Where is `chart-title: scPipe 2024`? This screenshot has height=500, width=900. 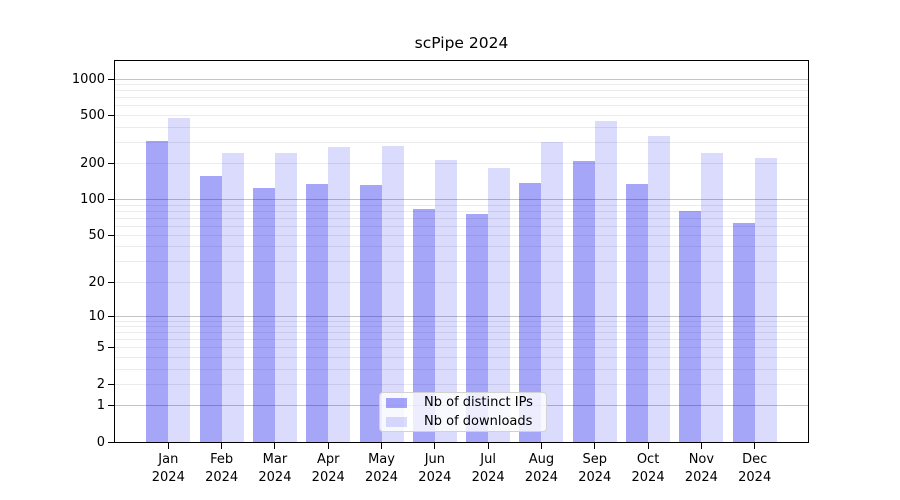
chart-title: scPipe 2024 is located at coordinates (461, 43).